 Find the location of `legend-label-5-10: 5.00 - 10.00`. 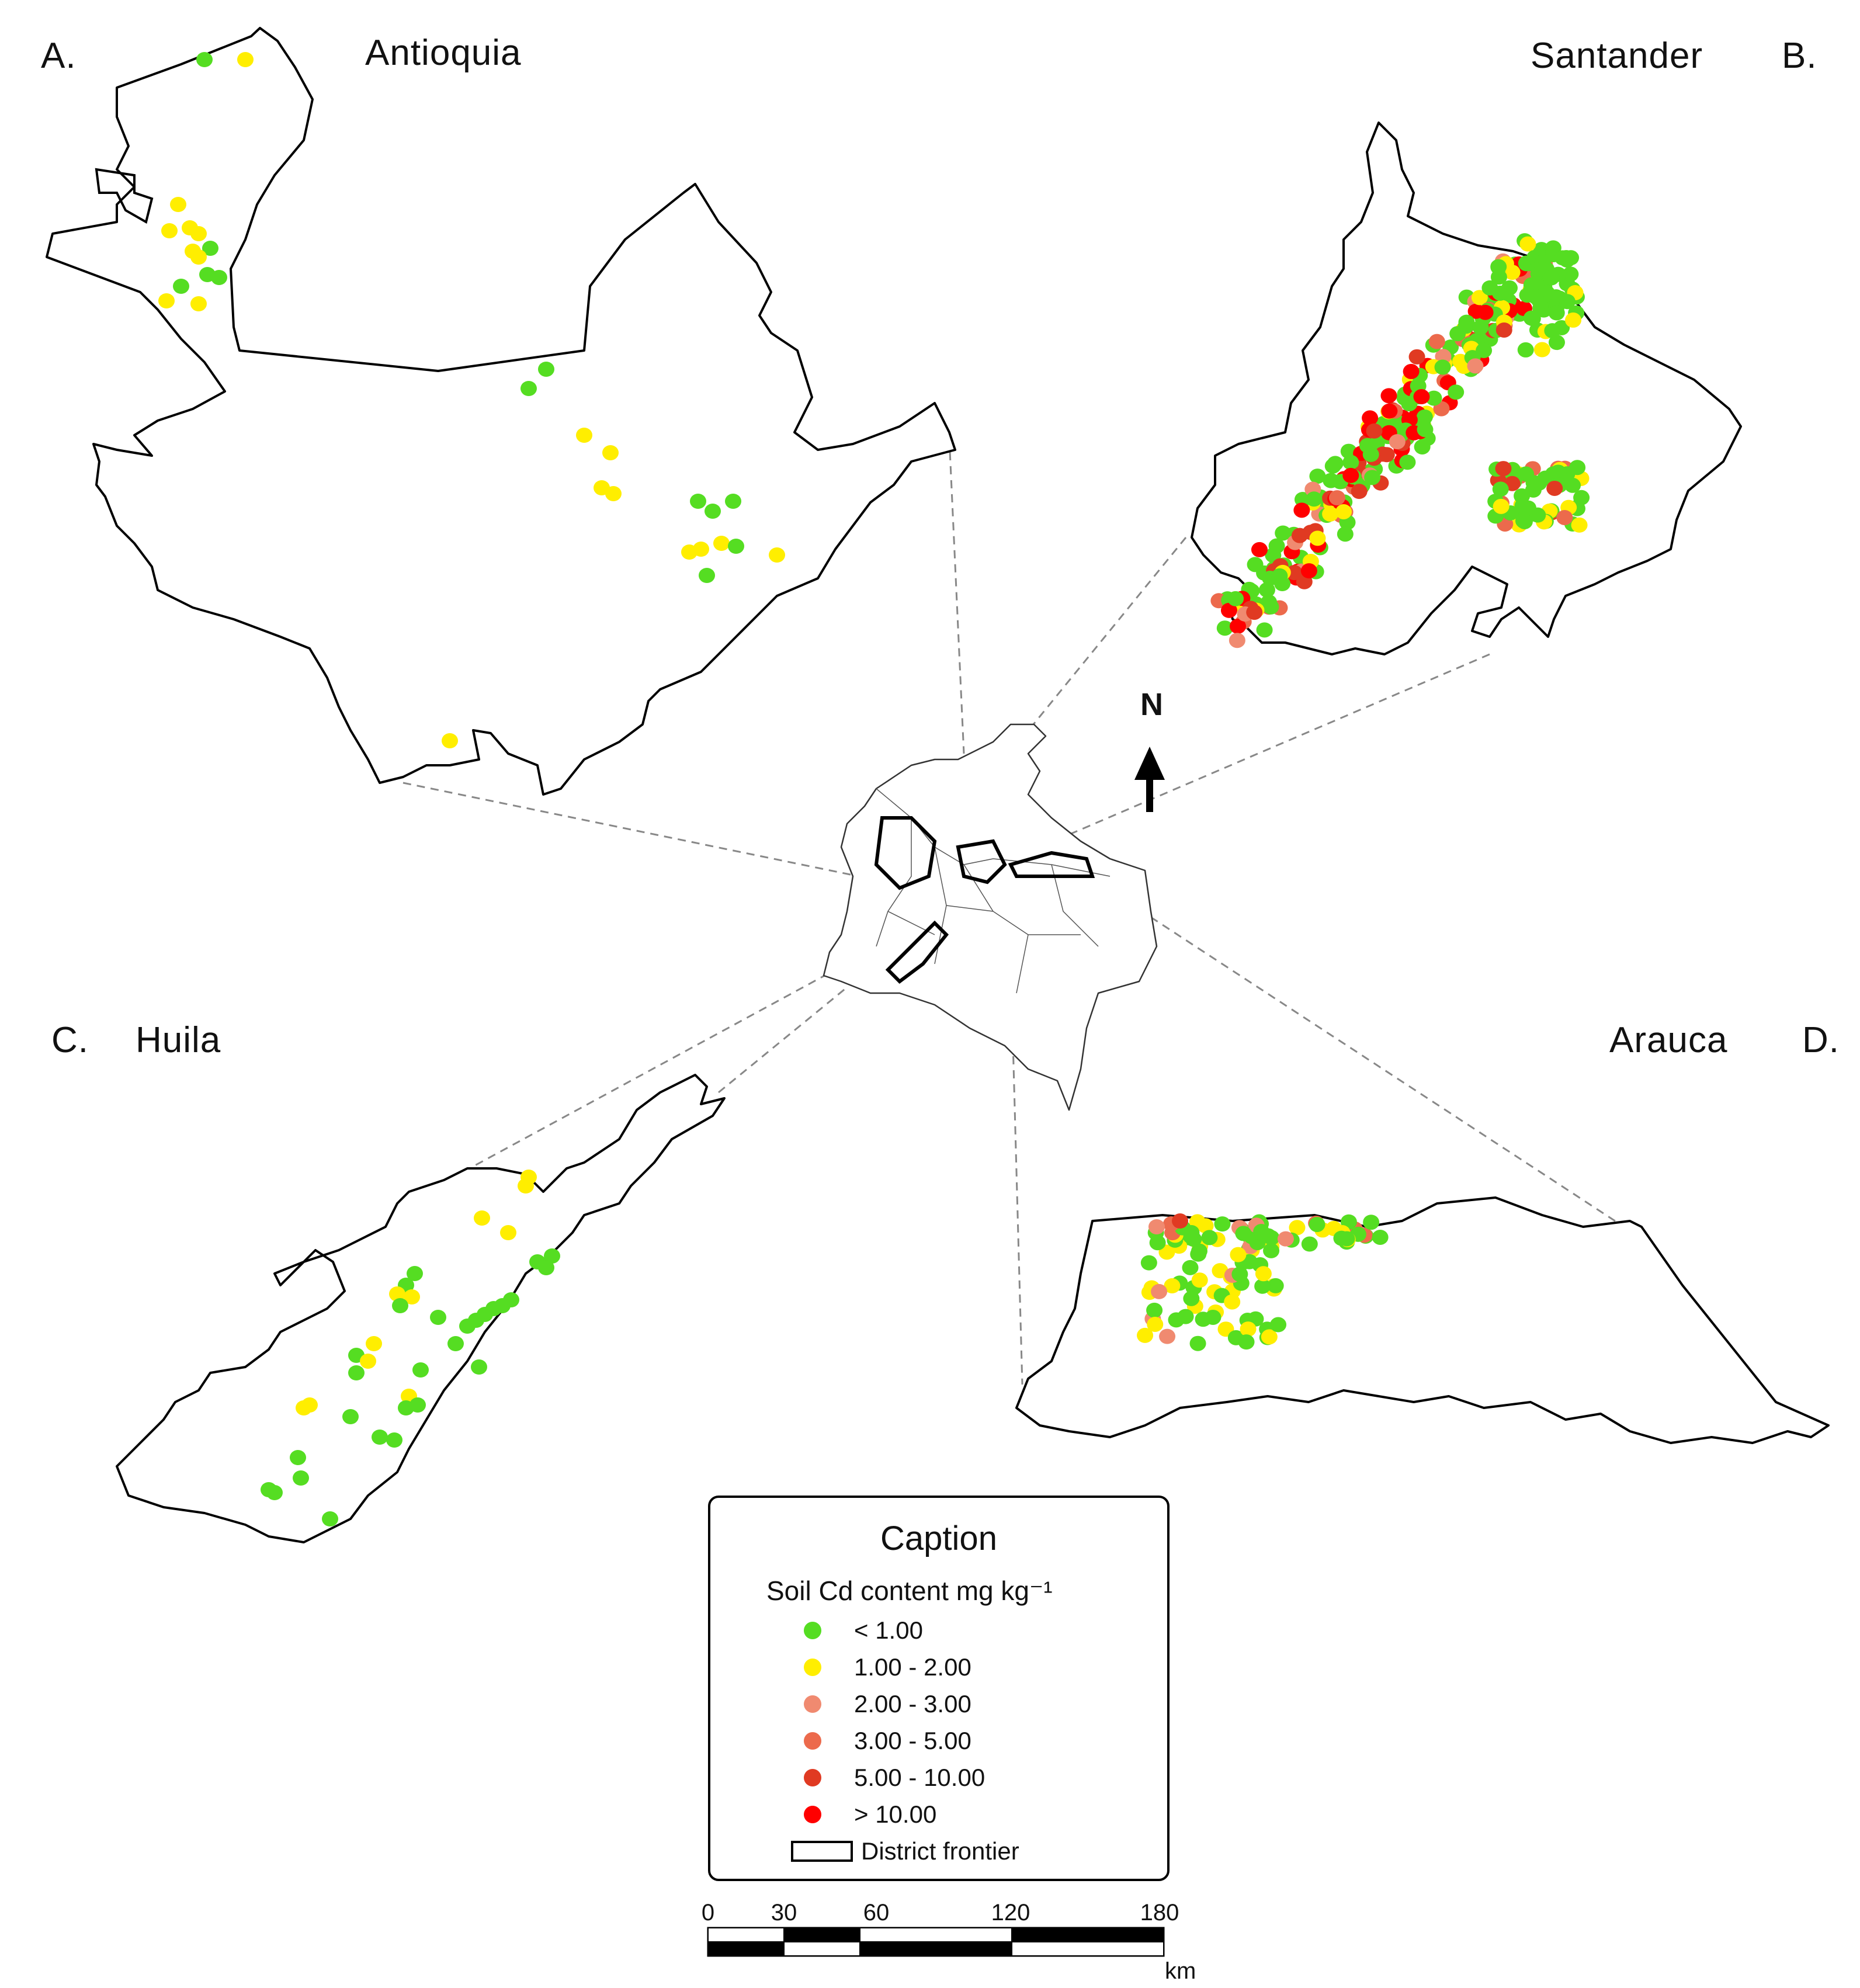

legend-label-5-10: 5.00 - 10.00 is located at coordinates (919, 1777).